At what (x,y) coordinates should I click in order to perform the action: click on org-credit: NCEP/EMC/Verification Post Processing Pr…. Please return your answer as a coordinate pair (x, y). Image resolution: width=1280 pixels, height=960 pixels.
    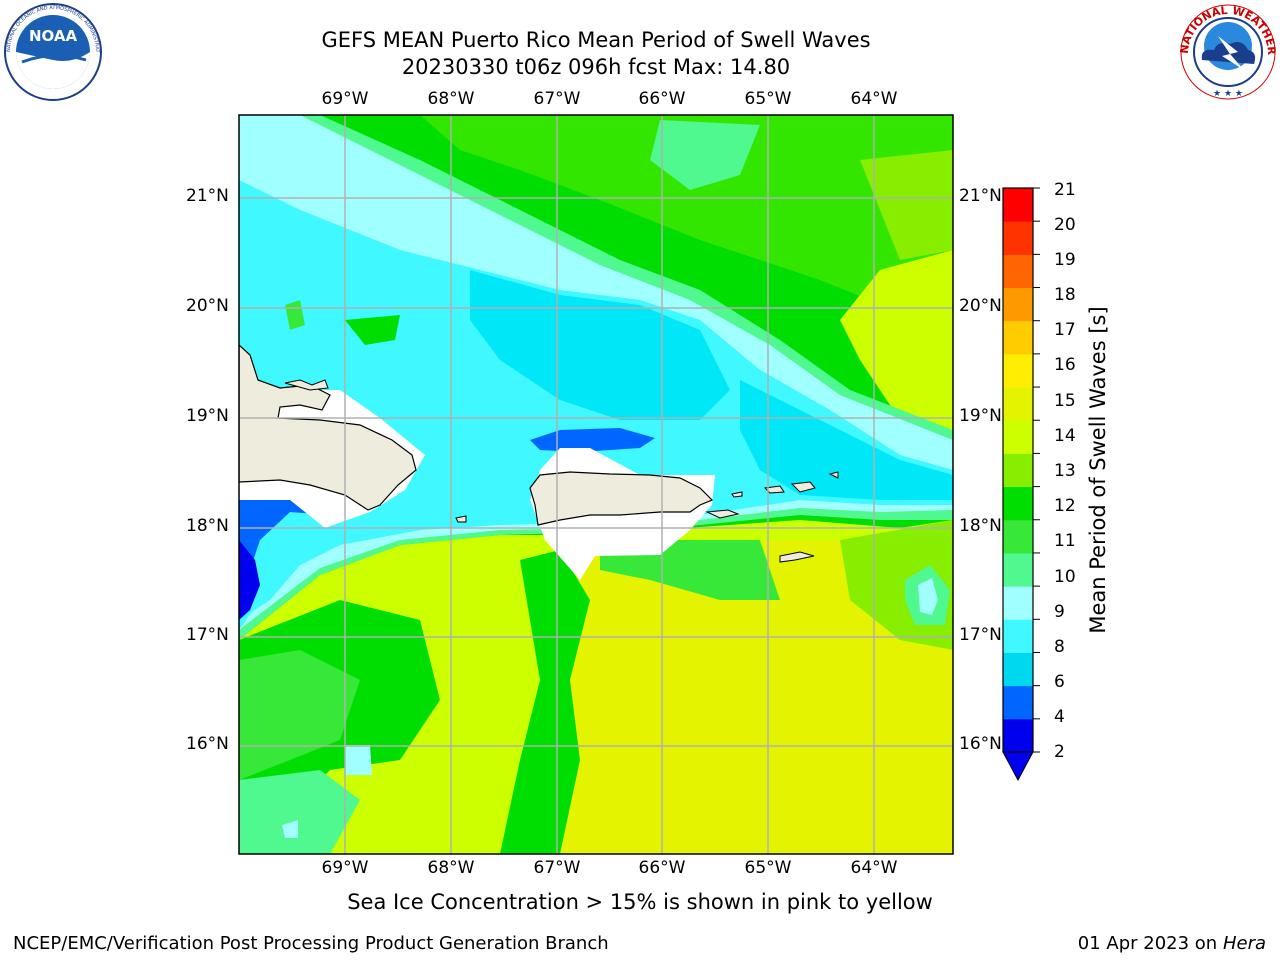
    Looking at the image, I should click on (311, 943).